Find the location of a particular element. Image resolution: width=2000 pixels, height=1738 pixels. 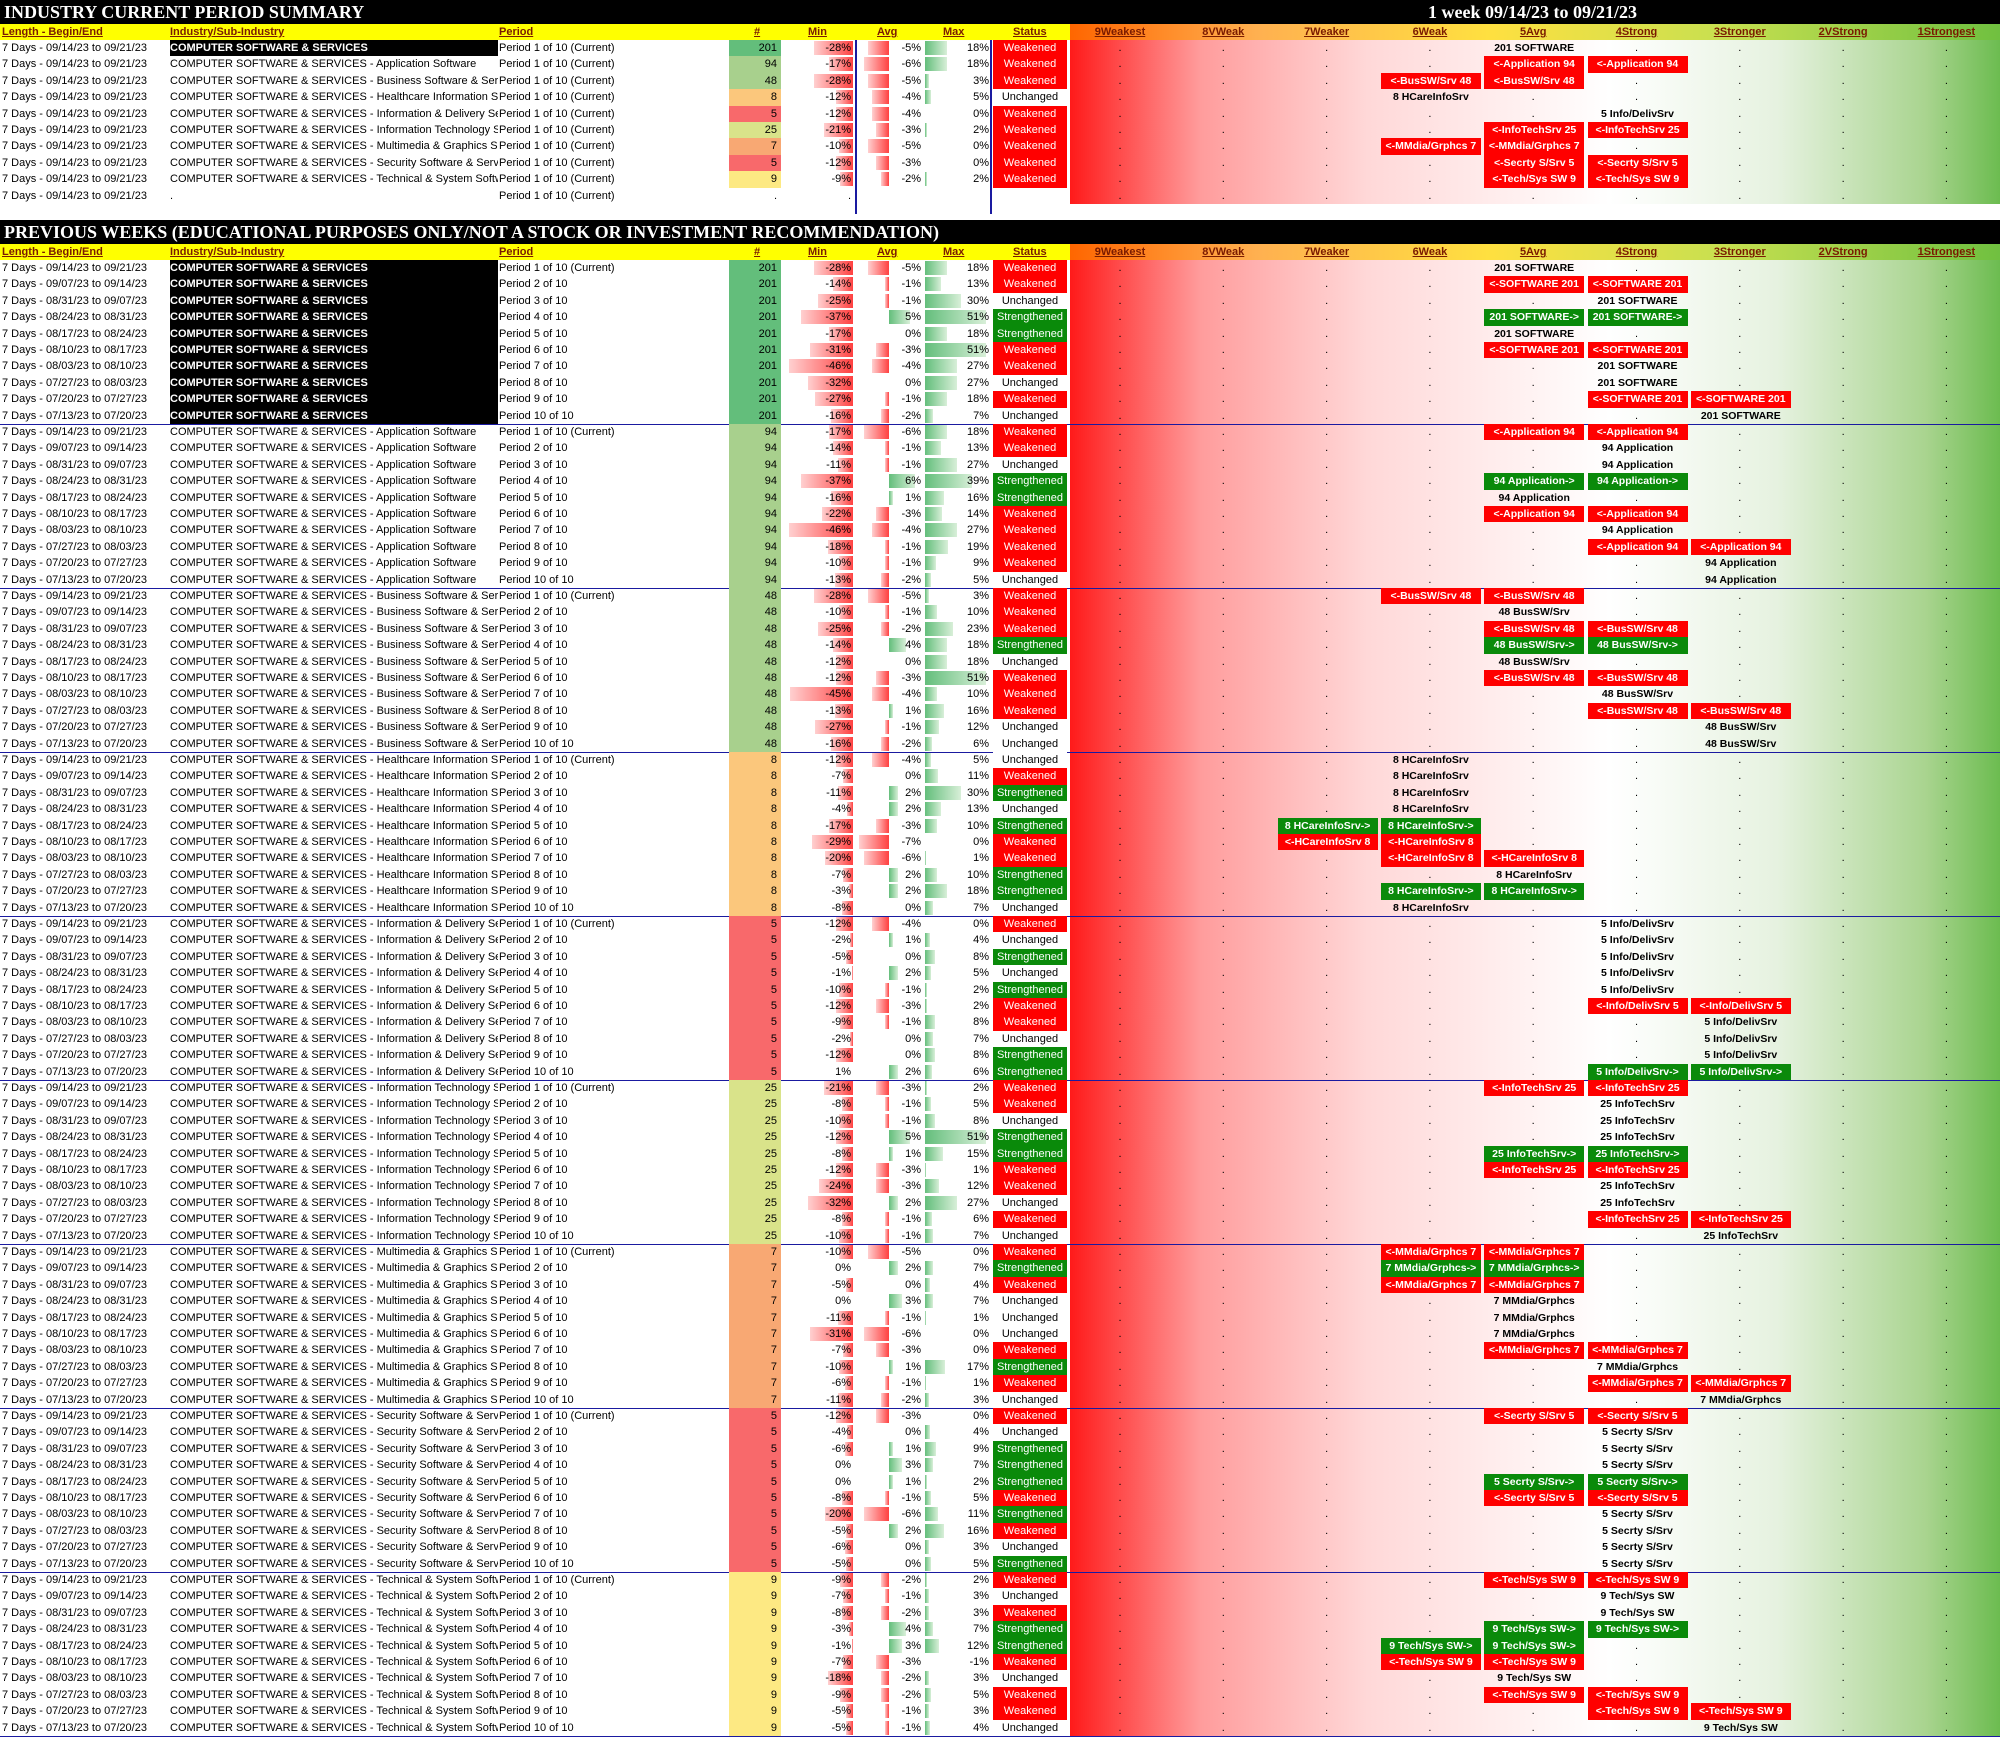

zone-header-5avg: 5Avg is located at coordinates (1533, 252).